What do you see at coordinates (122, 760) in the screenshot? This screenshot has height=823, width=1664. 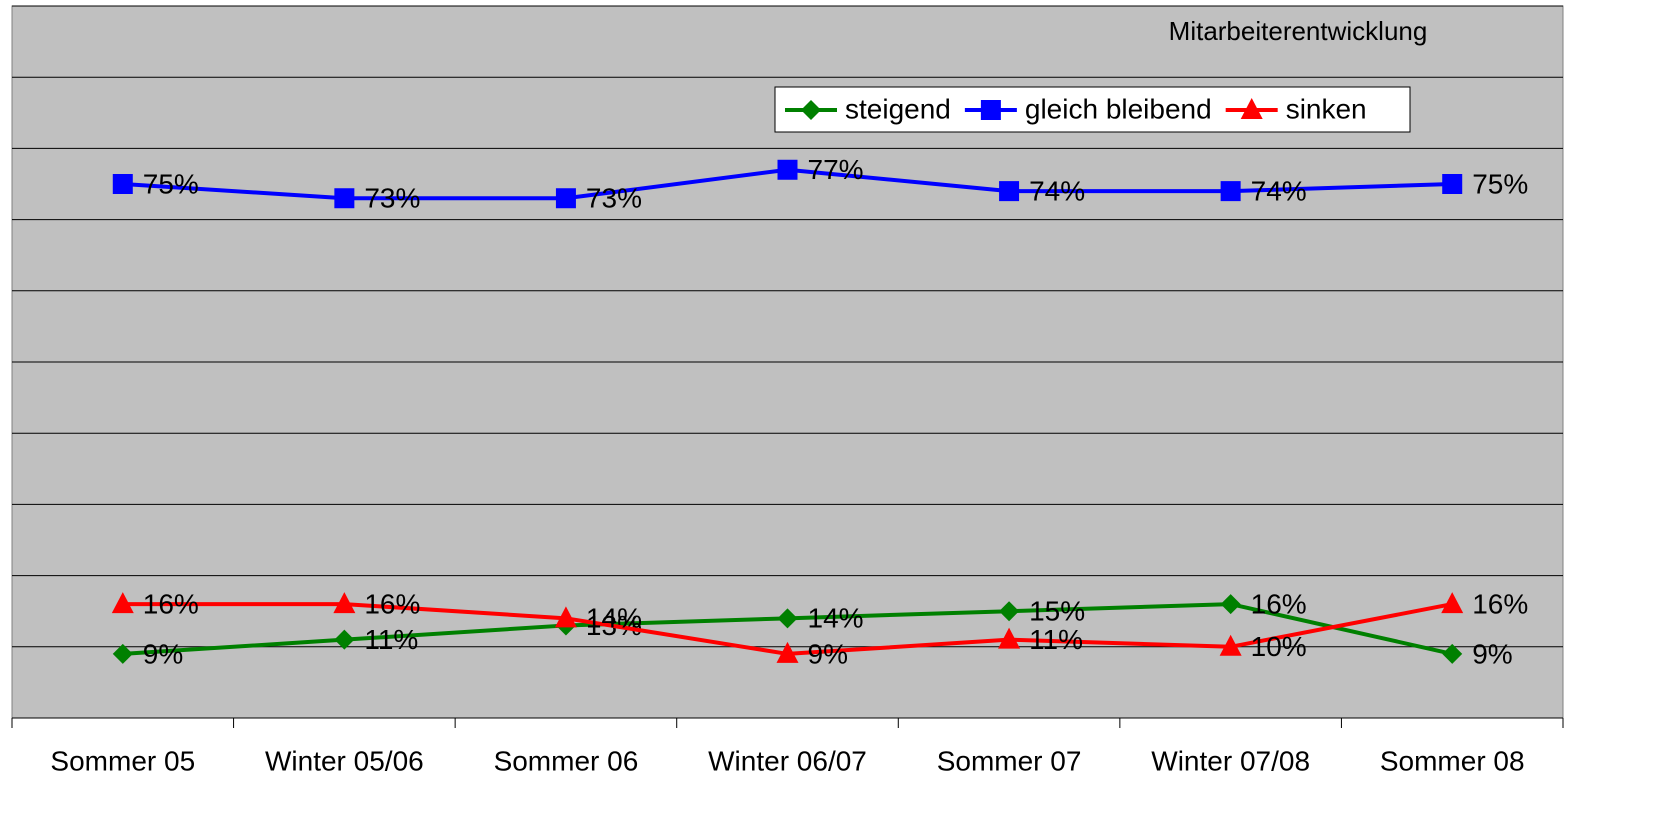 I see `x-tick-label: Sommer 05` at bounding box center [122, 760].